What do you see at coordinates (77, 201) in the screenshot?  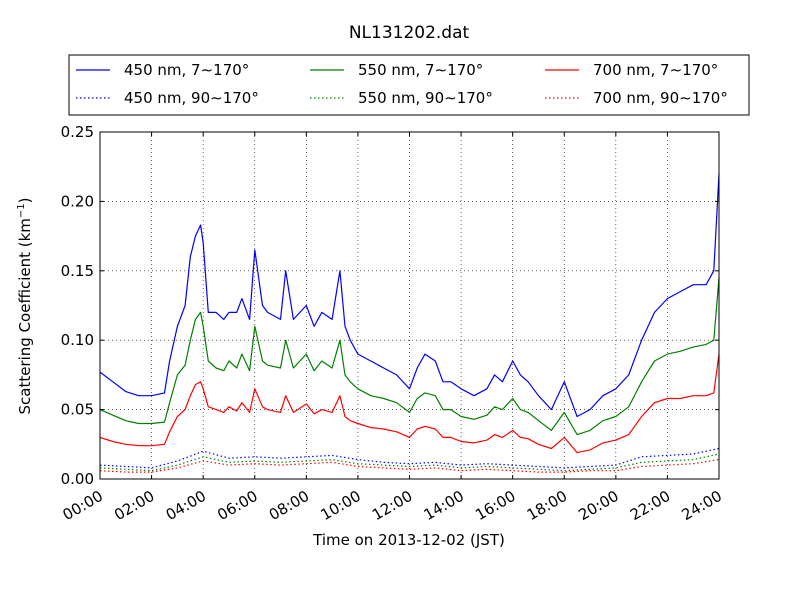 I see `y-tick-label: 0.20` at bounding box center [77, 201].